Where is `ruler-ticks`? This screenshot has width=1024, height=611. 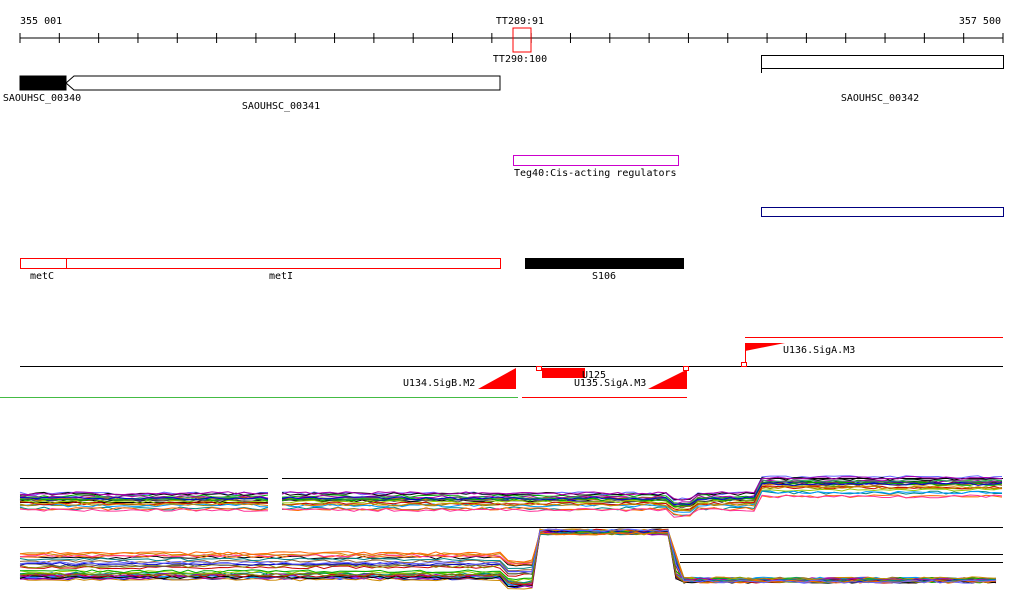 ruler-ticks is located at coordinates (511, 38).